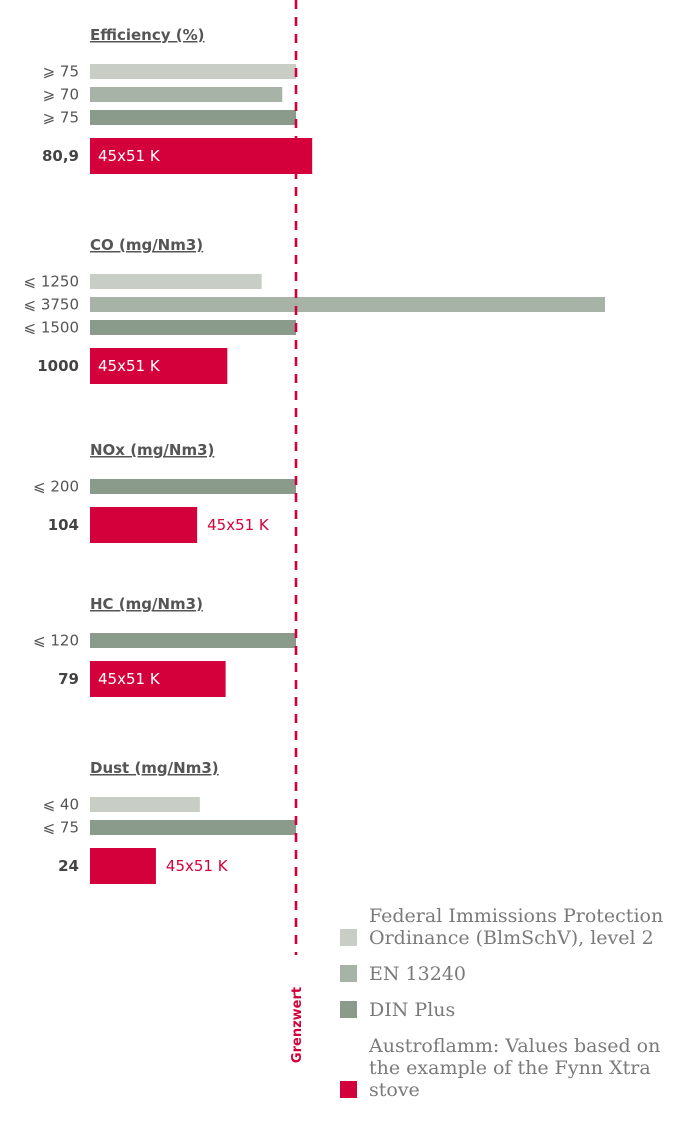 The image size is (692, 1133). Describe the element at coordinates (51, 328) in the screenshot. I see `tick-label-1-2: ⩽ 1500` at that location.